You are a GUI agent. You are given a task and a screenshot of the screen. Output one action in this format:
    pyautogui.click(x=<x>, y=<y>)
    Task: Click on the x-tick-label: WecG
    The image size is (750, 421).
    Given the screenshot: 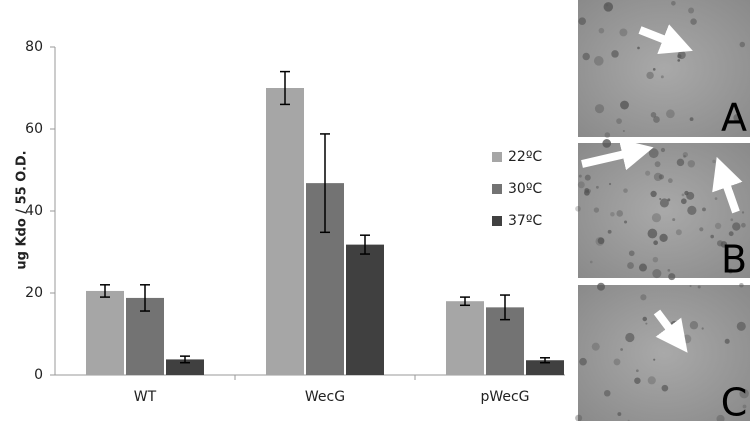 What is the action you would take?
    pyautogui.click(x=325, y=397)
    